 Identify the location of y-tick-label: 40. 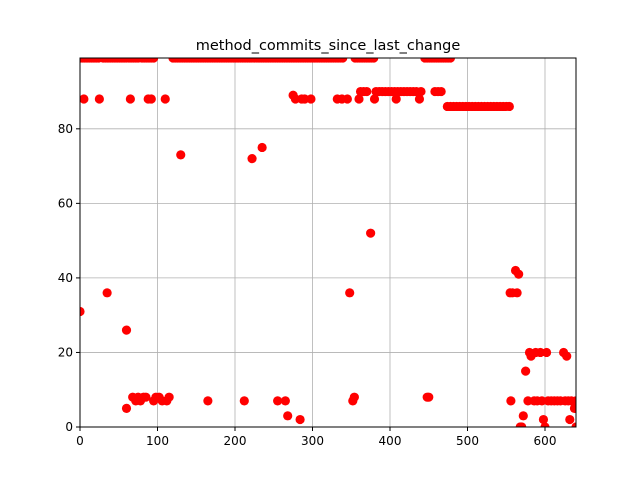
(65, 278).